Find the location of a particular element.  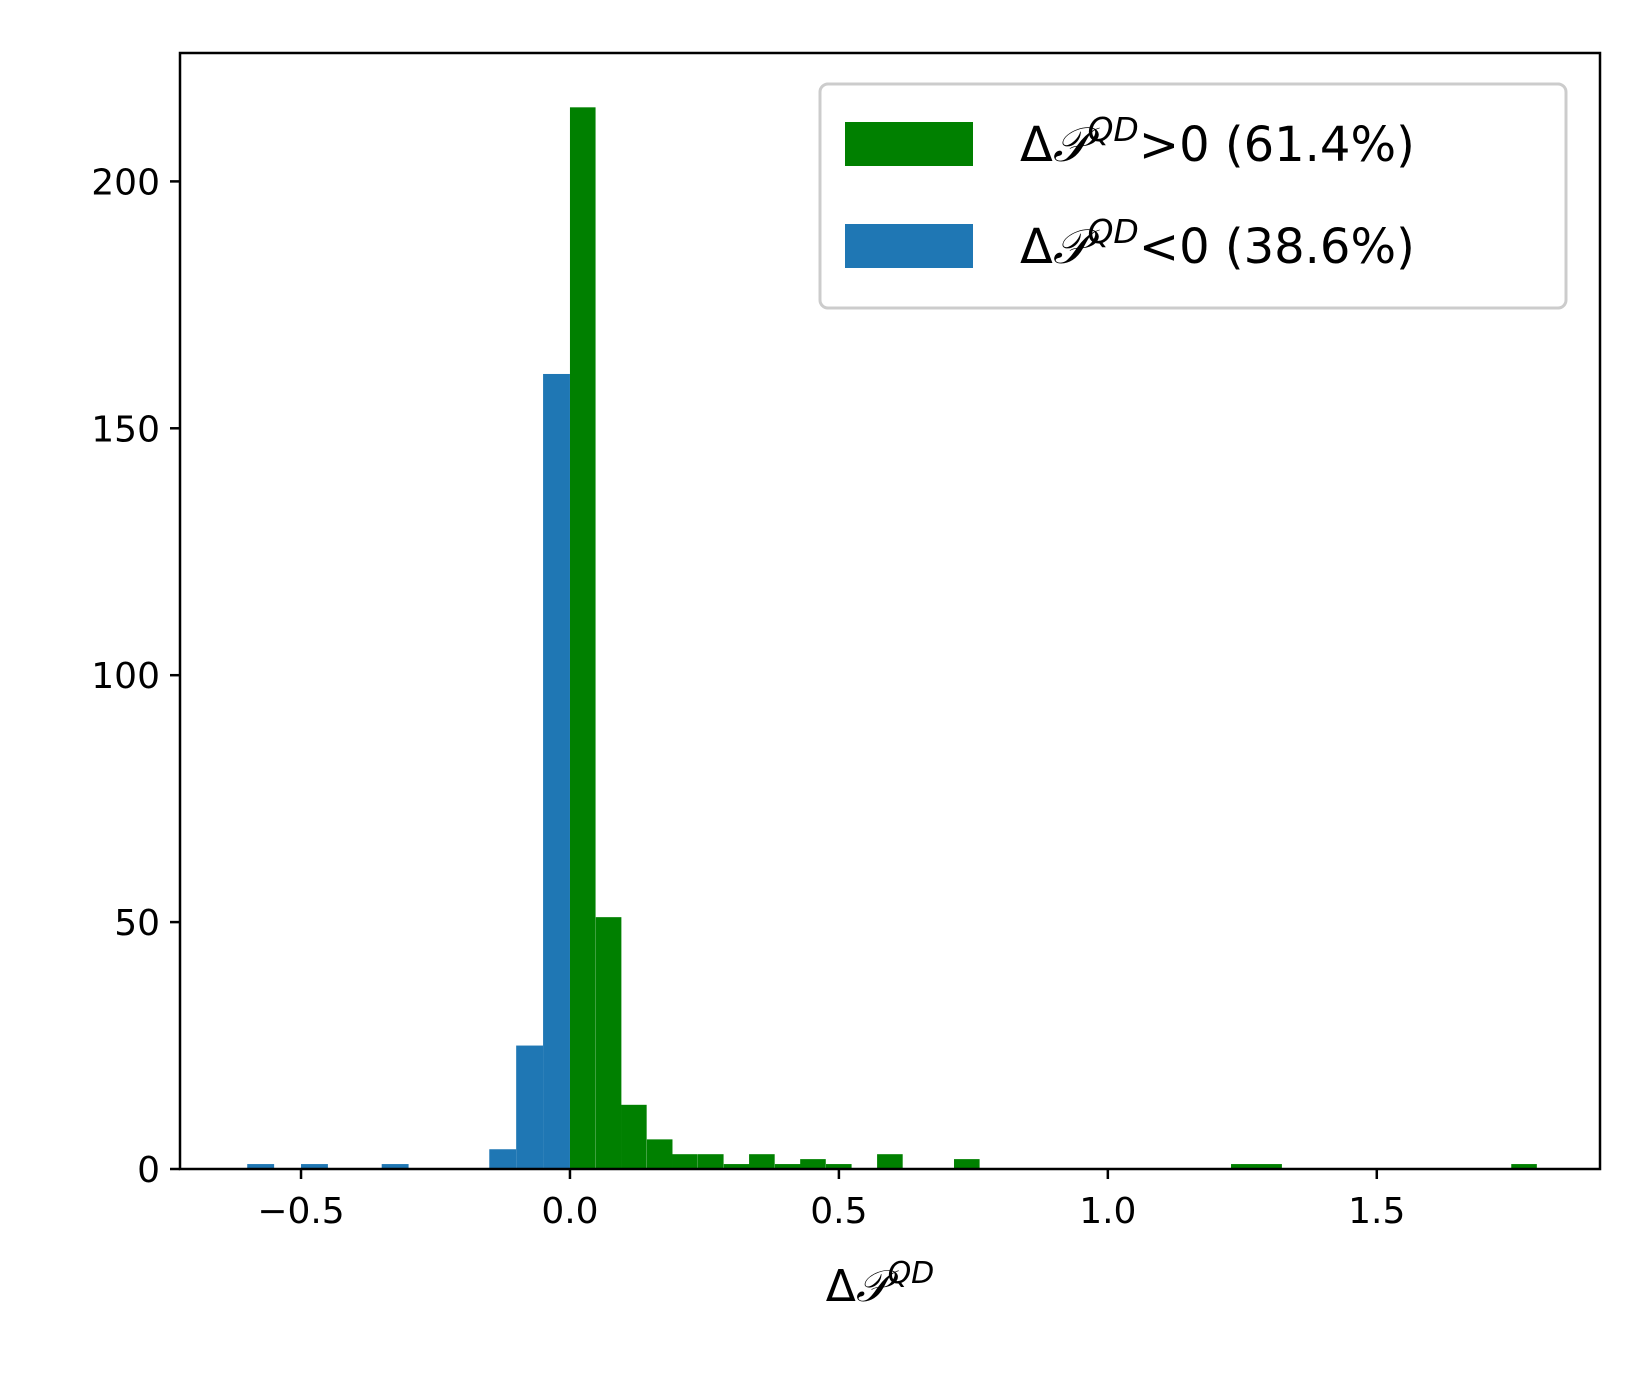

legend-negative-suffix: <0 (38.6%) is located at coordinates (1277, 247).